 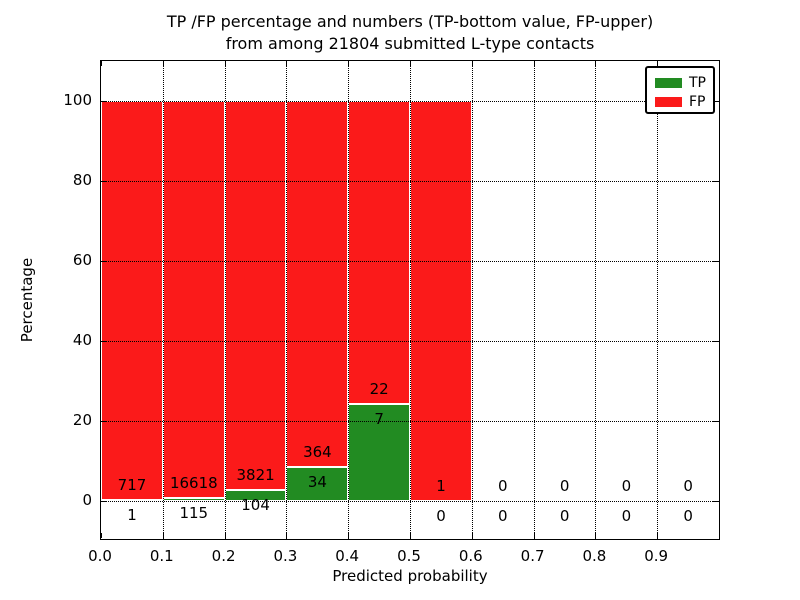 I want to click on gridline-v-0.3, so click(x=287, y=300).